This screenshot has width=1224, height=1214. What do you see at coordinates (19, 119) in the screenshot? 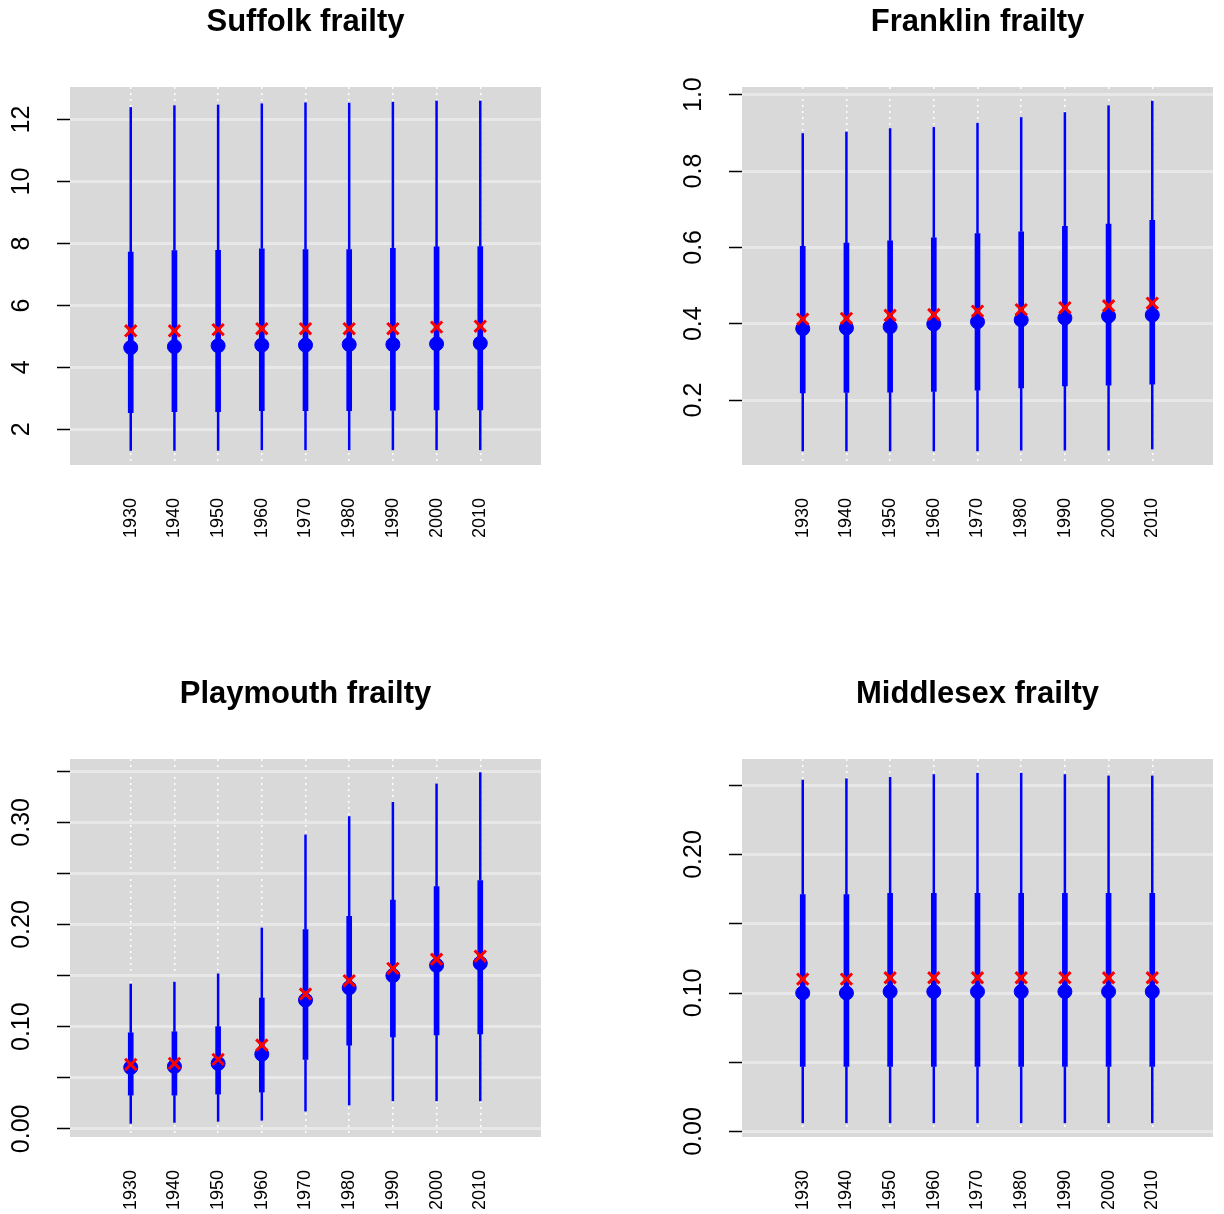
I see `y-tick-label: 12` at bounding box center [19, 119].